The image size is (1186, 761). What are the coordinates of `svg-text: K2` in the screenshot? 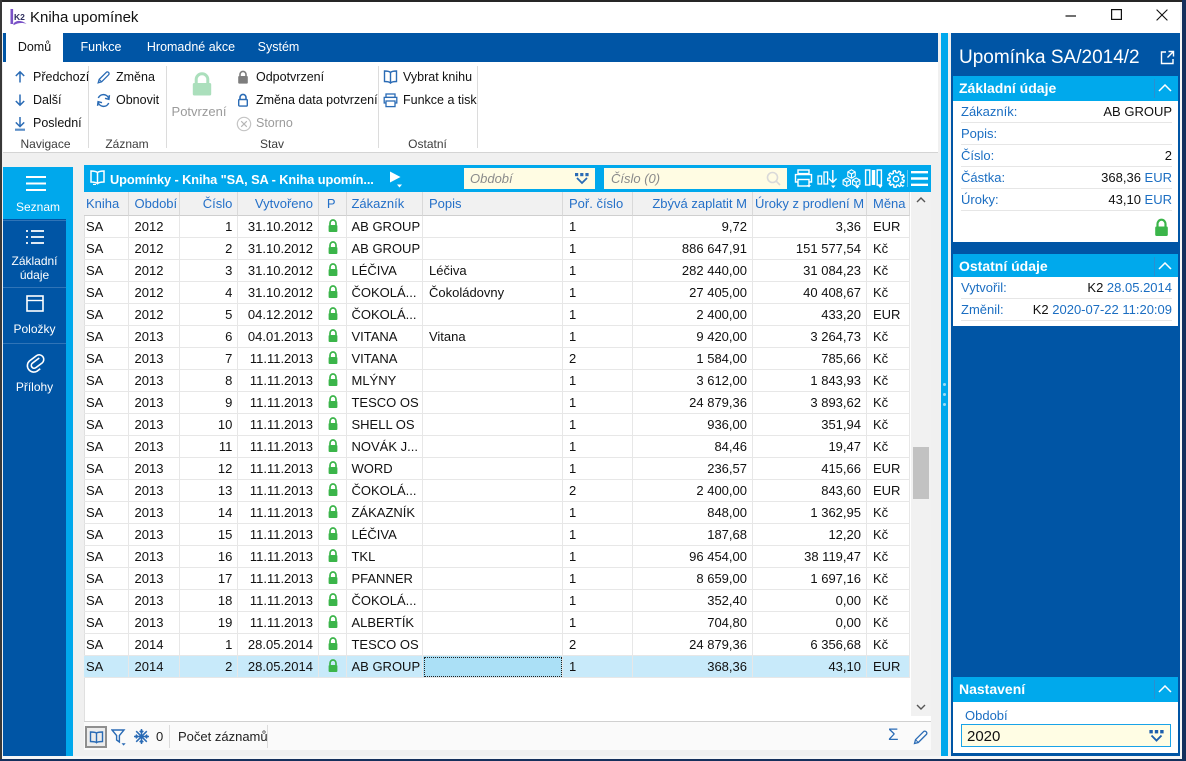 It's located at (19, 17).